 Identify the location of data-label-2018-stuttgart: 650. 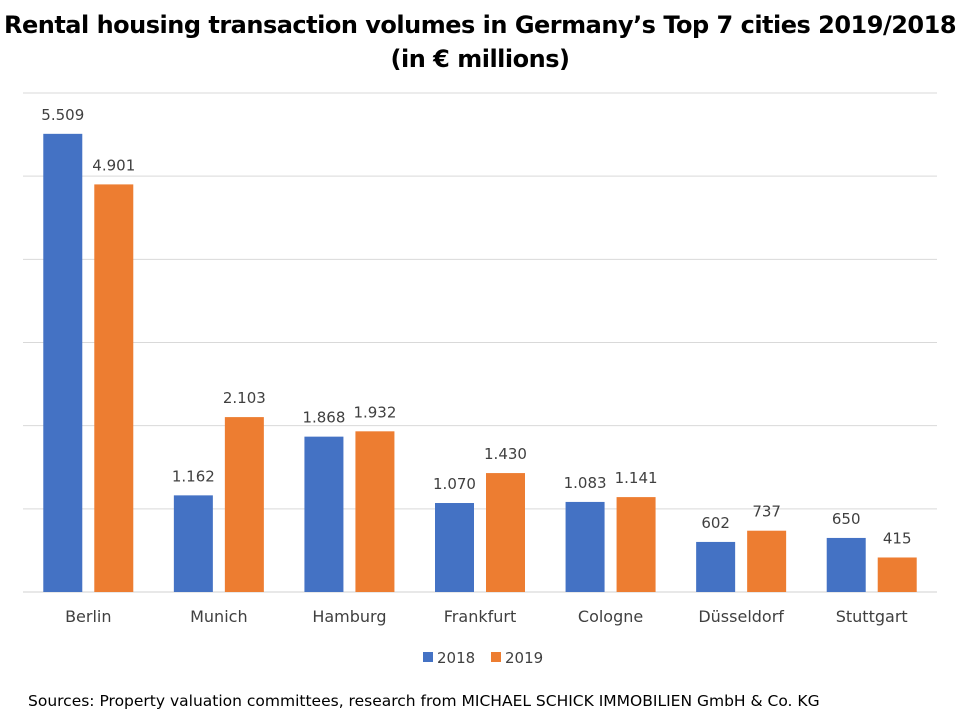
(846, 519).